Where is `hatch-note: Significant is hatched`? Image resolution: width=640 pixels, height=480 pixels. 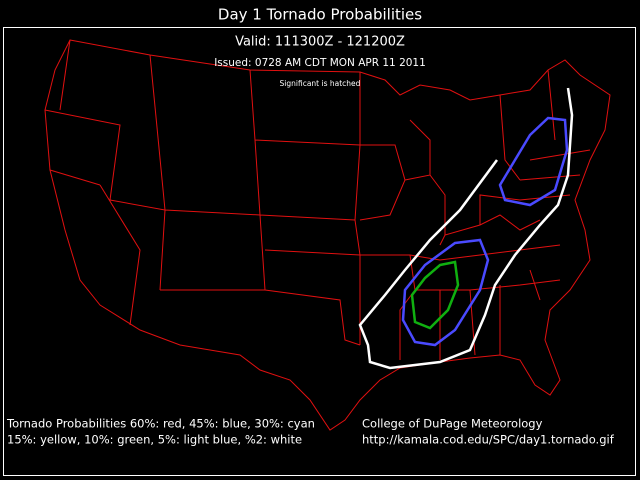 hatch-note: Significant is hatched is located at coordinates (320, 83).